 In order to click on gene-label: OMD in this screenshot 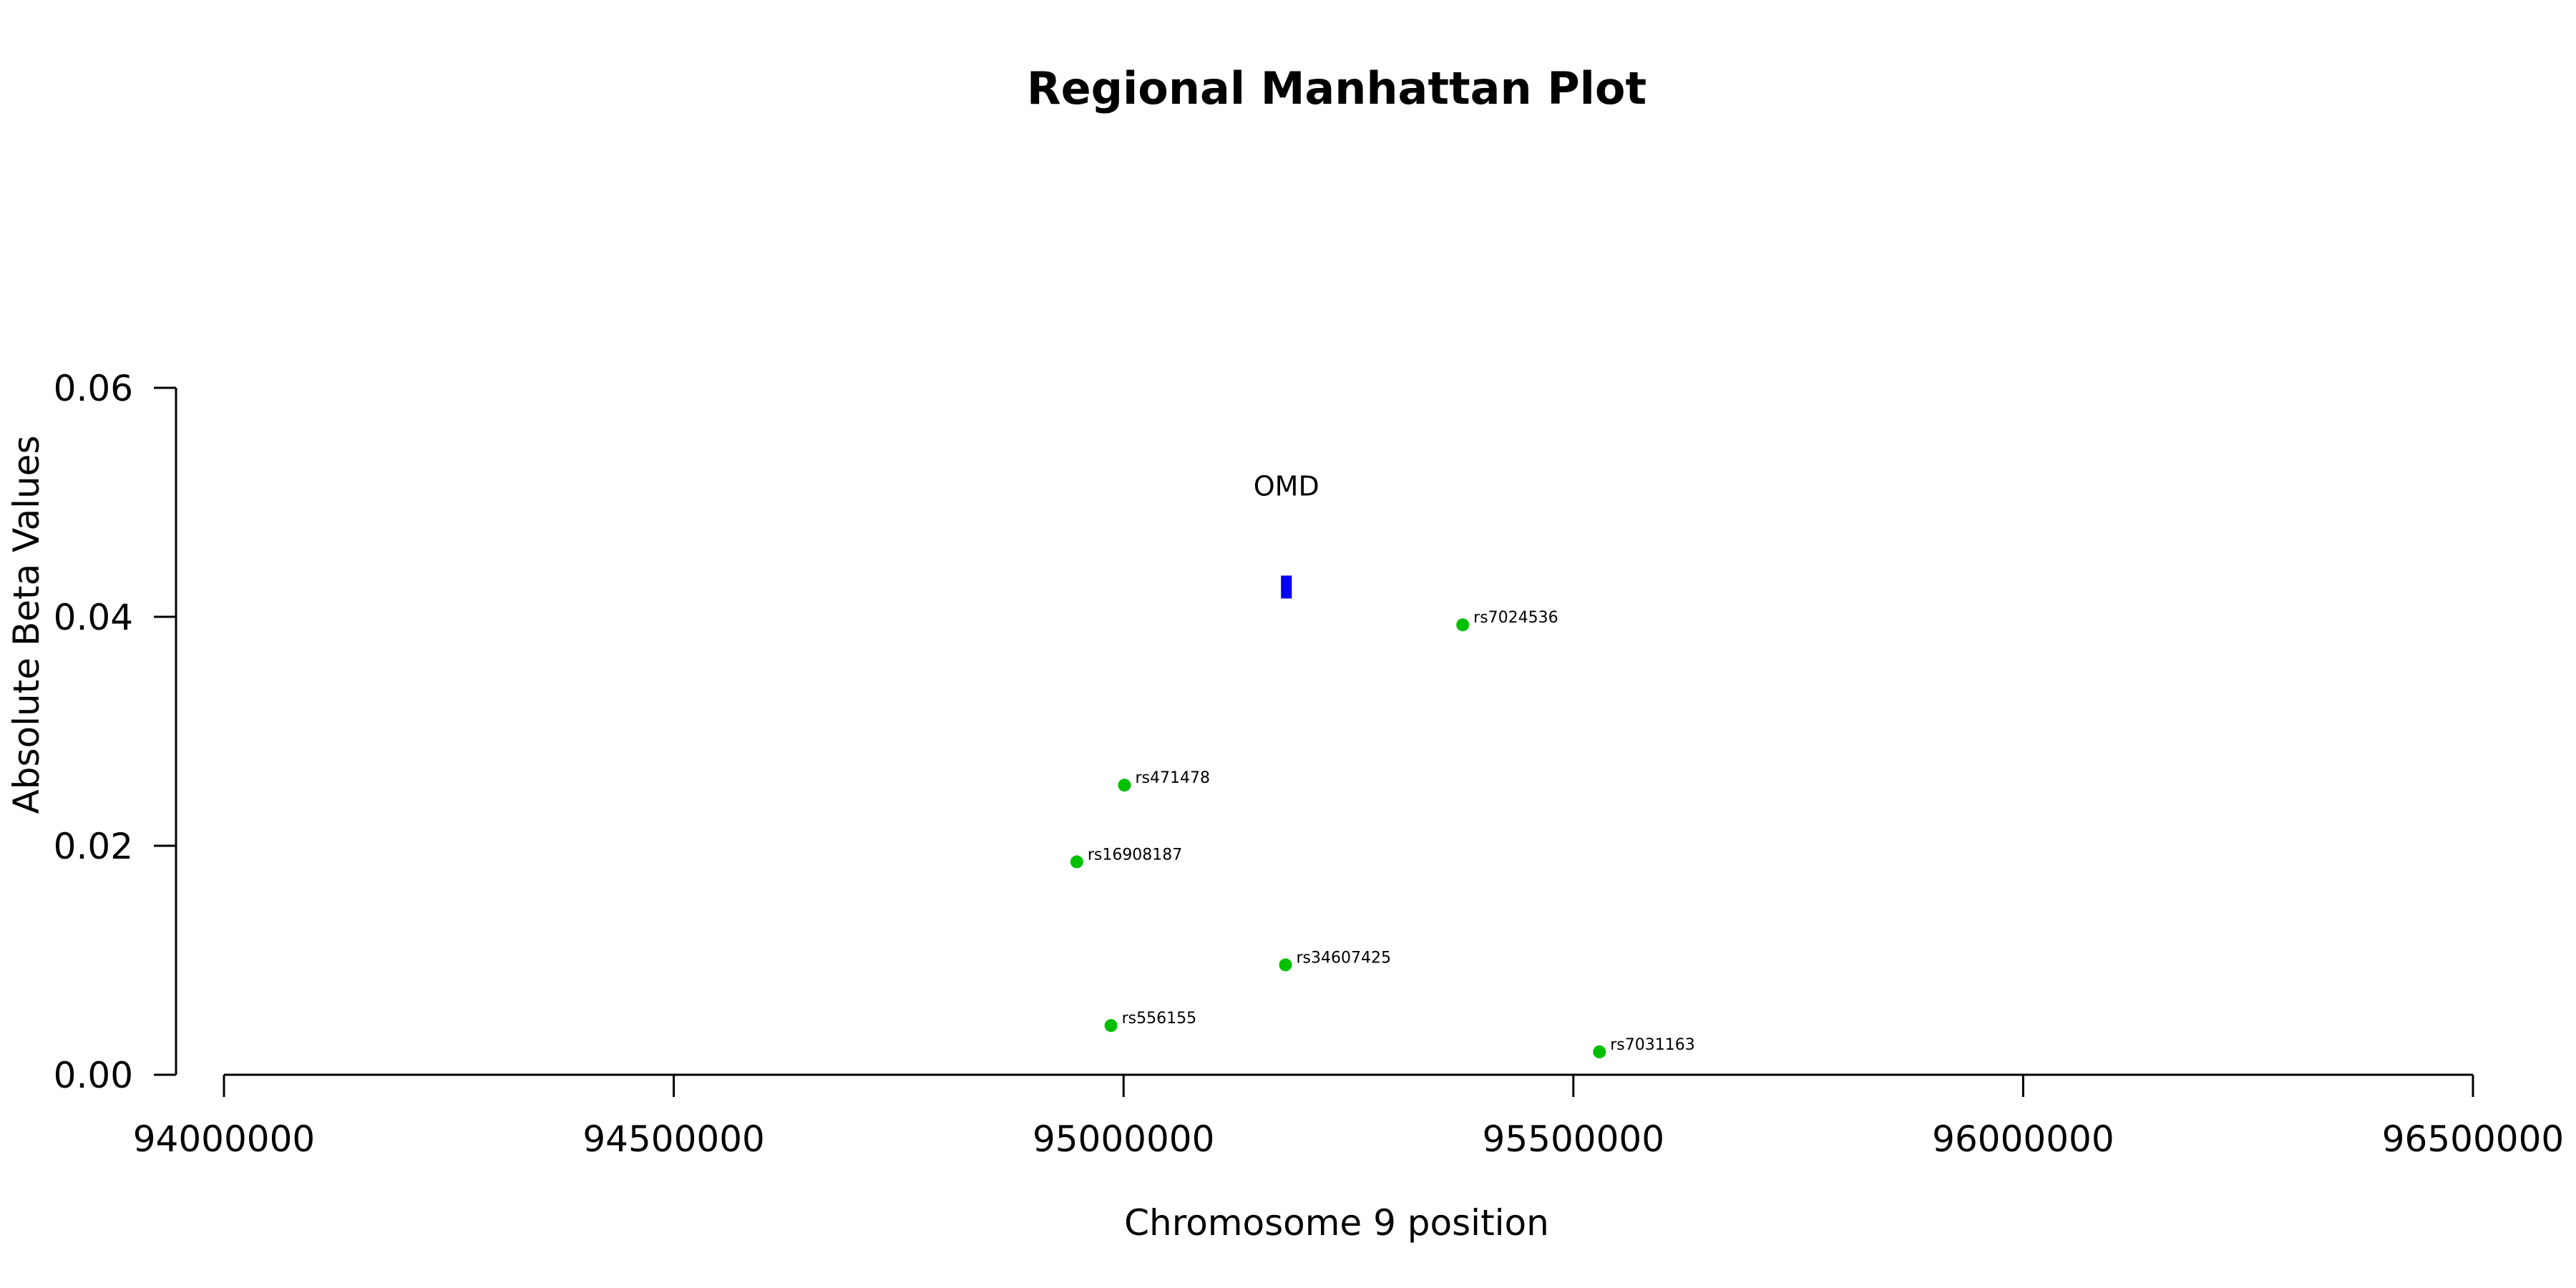, I will do `click(1286, 486)`.